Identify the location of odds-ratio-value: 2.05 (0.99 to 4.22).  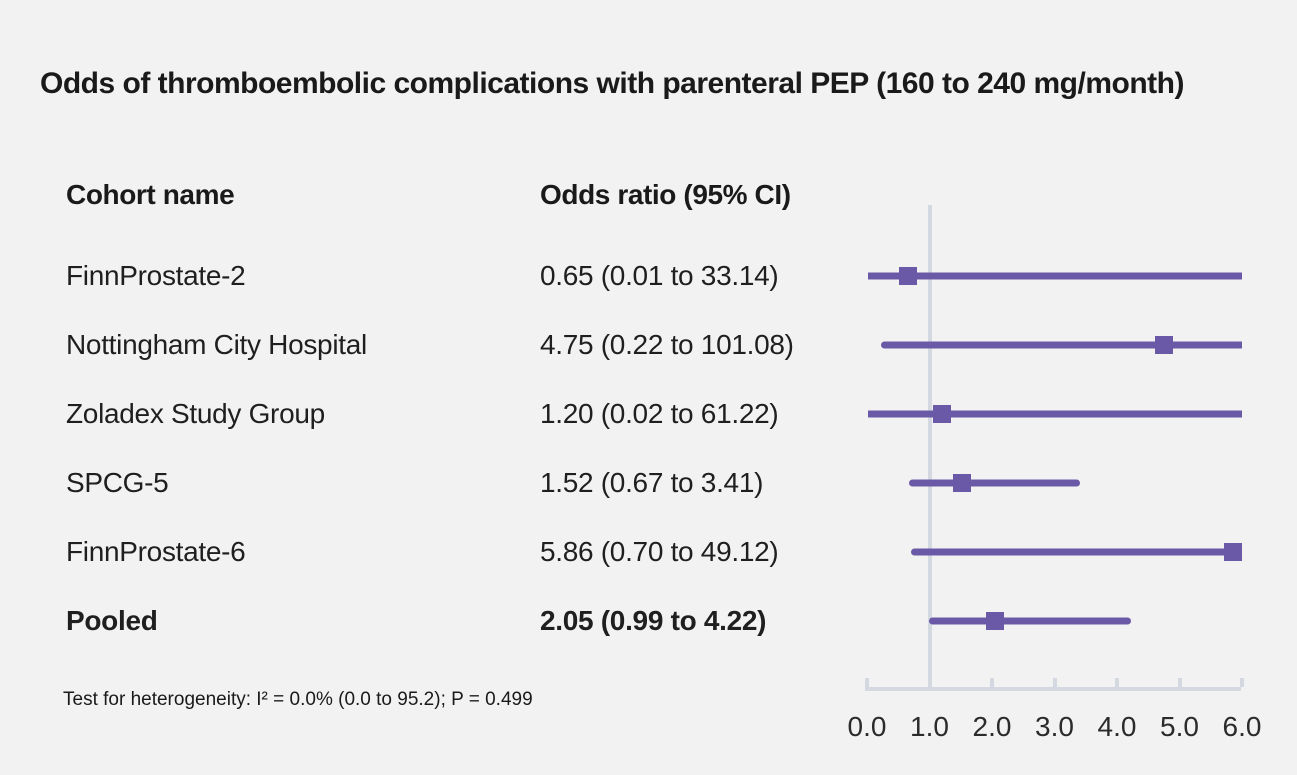
(653, 620).